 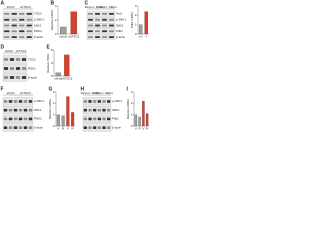 I want to click on y-axis-label: Relative PDK1, so click(x=48, y=63).